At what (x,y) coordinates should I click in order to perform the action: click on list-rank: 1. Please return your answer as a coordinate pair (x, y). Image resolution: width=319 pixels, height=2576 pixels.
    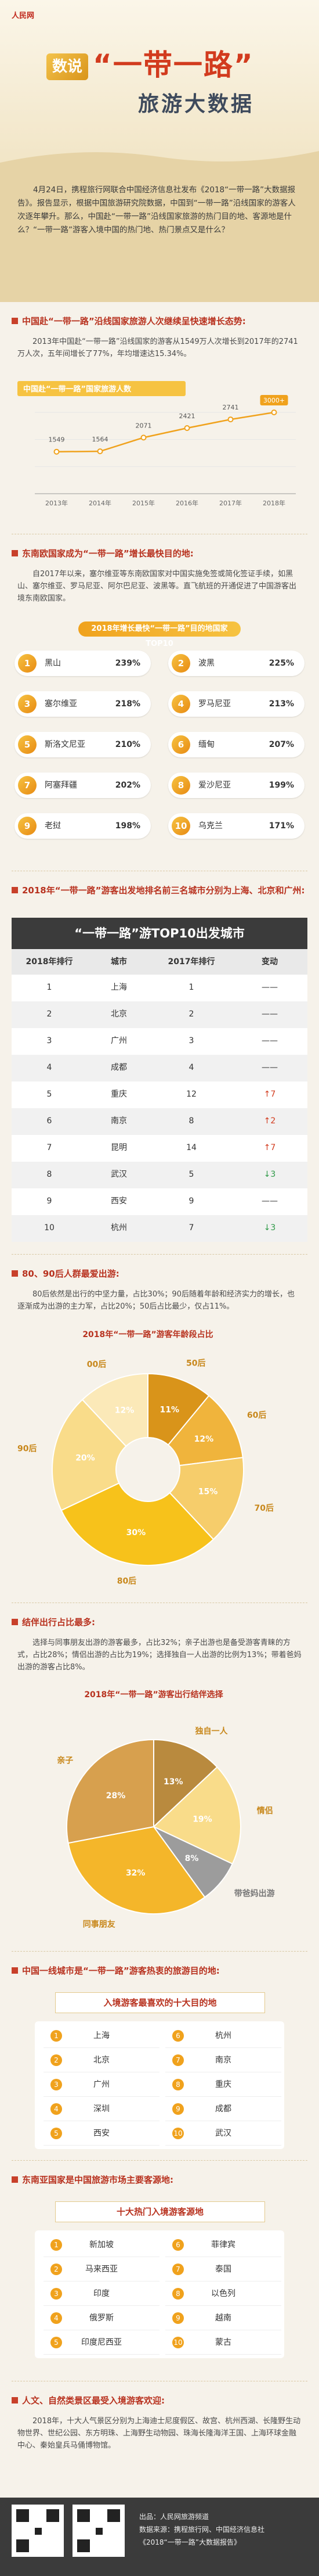
    Looking at the image, I should click on (56, 2036).